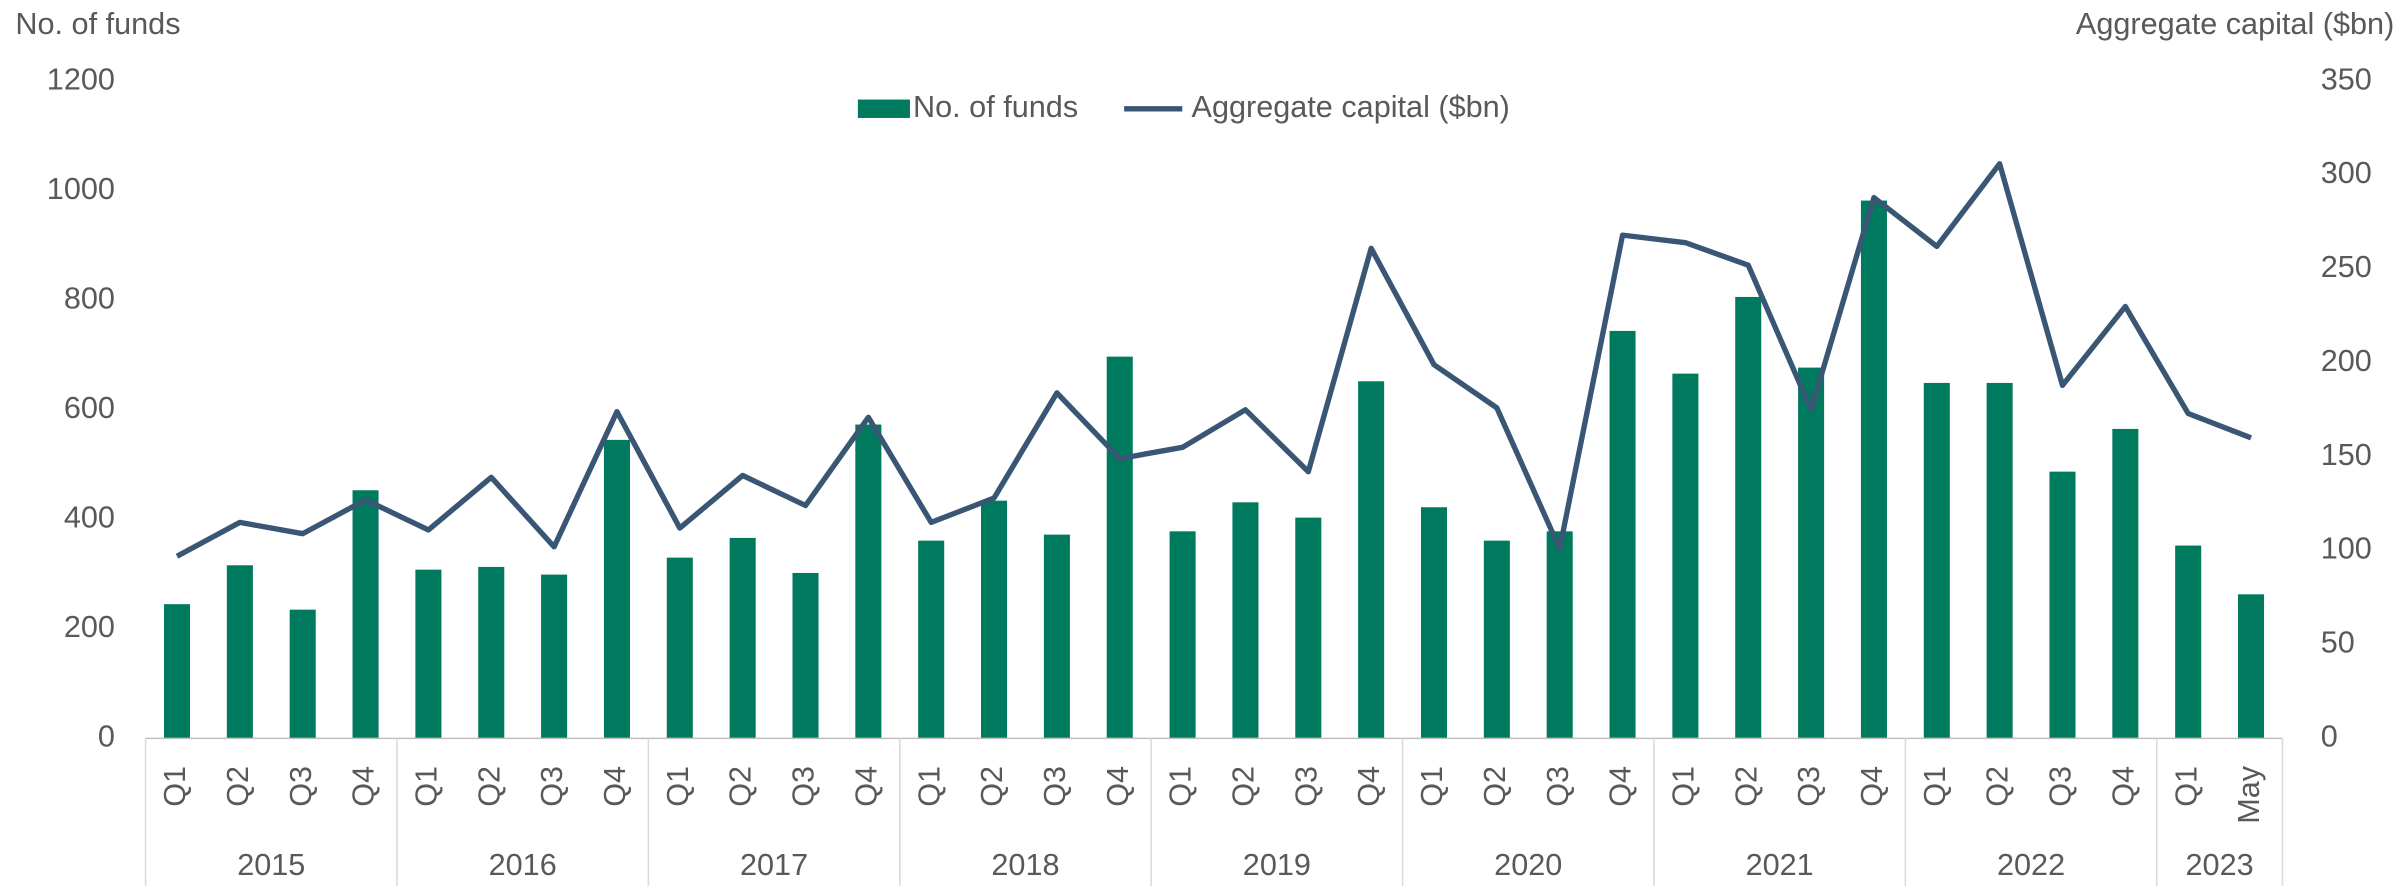 Image resolution: width=2402 pixels, height=886 pixels. I want to click on y2-tick-label: 50, so click(2338, 643).